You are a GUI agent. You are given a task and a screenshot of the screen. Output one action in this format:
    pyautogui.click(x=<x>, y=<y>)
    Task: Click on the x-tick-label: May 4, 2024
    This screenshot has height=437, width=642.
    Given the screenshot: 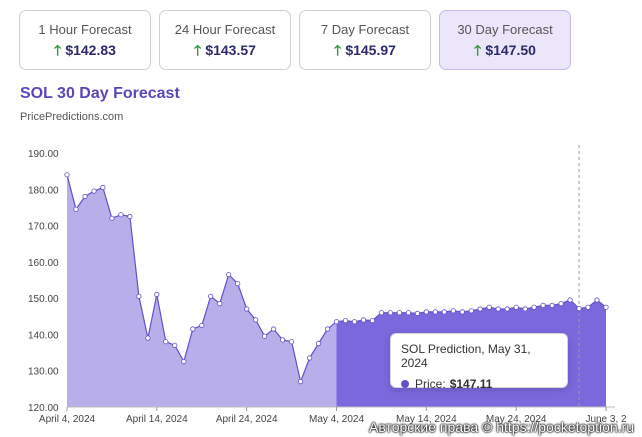 What is the action you would take?
    pyautogui.click(x=336, y=419)
    